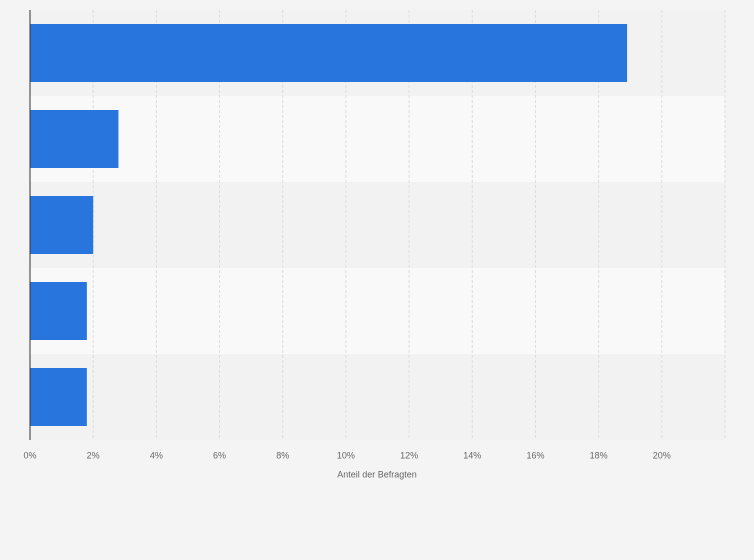 Image resolution: width=754 pixels, height=560 pixels. Describe the element at coordinates (377, 474) in the screenshot. I see `x-axis-label: Anteil der Befragten` at that location.